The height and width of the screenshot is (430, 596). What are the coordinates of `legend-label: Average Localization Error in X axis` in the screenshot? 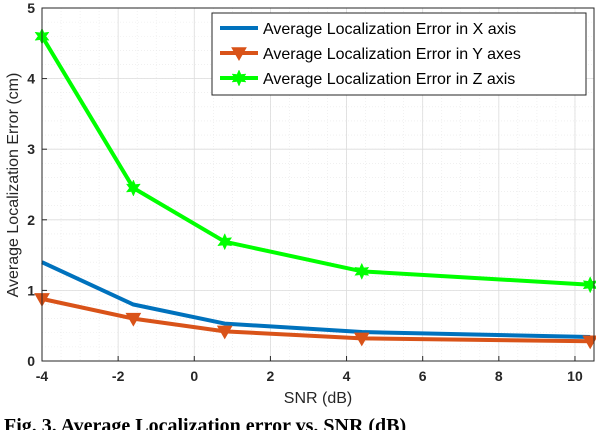 It's located at (389, 29).